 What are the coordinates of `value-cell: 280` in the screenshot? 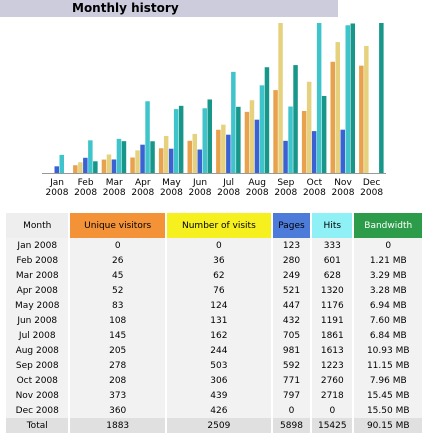 It's located at (291, 260).